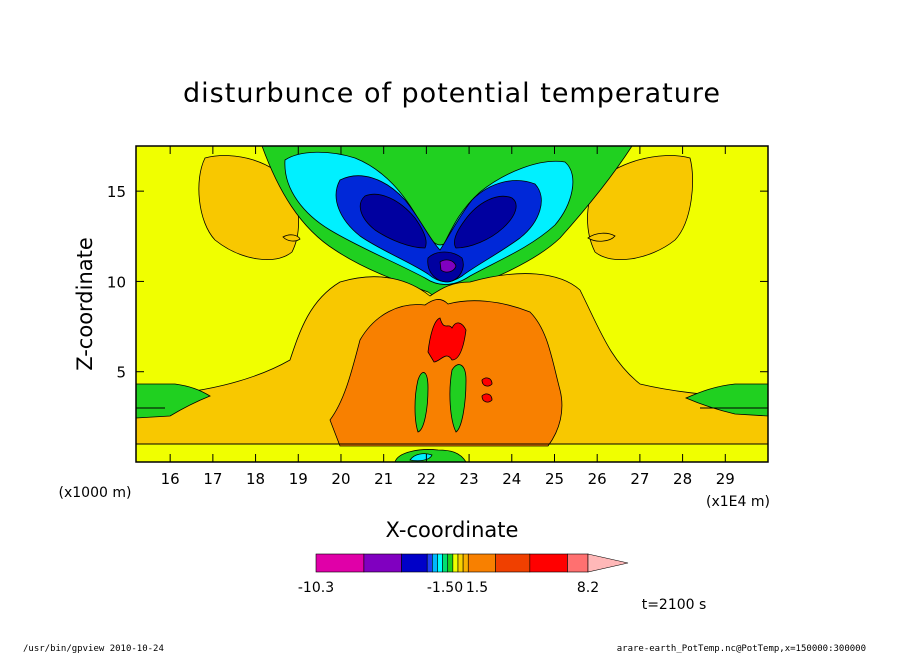 This screenshot has width=904, height=654. What do you see at coordinates (597, 479) in the screenshot?
I see `x-tick-label: 26` at bounding box center [597, 479].